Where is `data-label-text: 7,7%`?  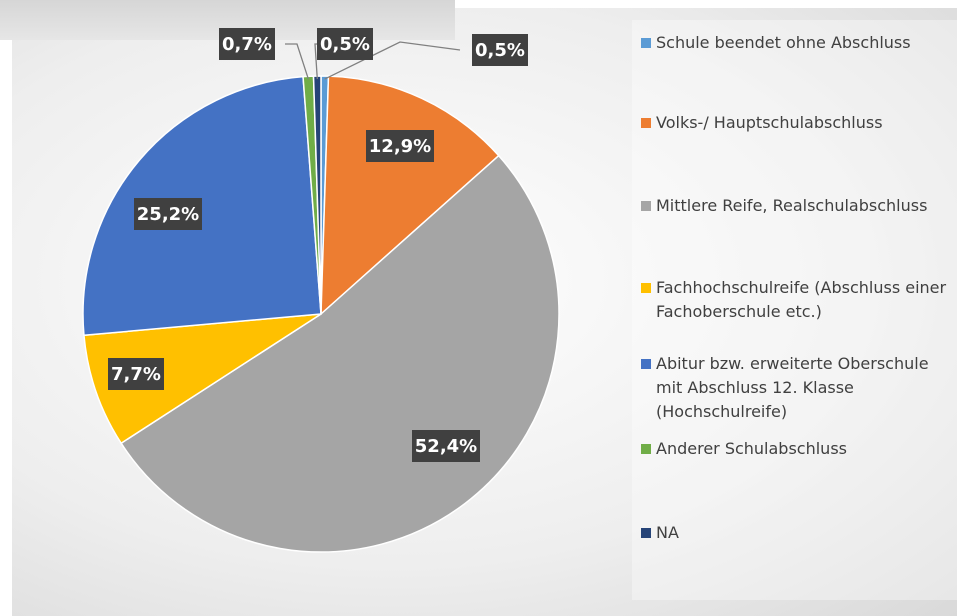
data-label-text: 7,7% is located at coordinates (136, 374).